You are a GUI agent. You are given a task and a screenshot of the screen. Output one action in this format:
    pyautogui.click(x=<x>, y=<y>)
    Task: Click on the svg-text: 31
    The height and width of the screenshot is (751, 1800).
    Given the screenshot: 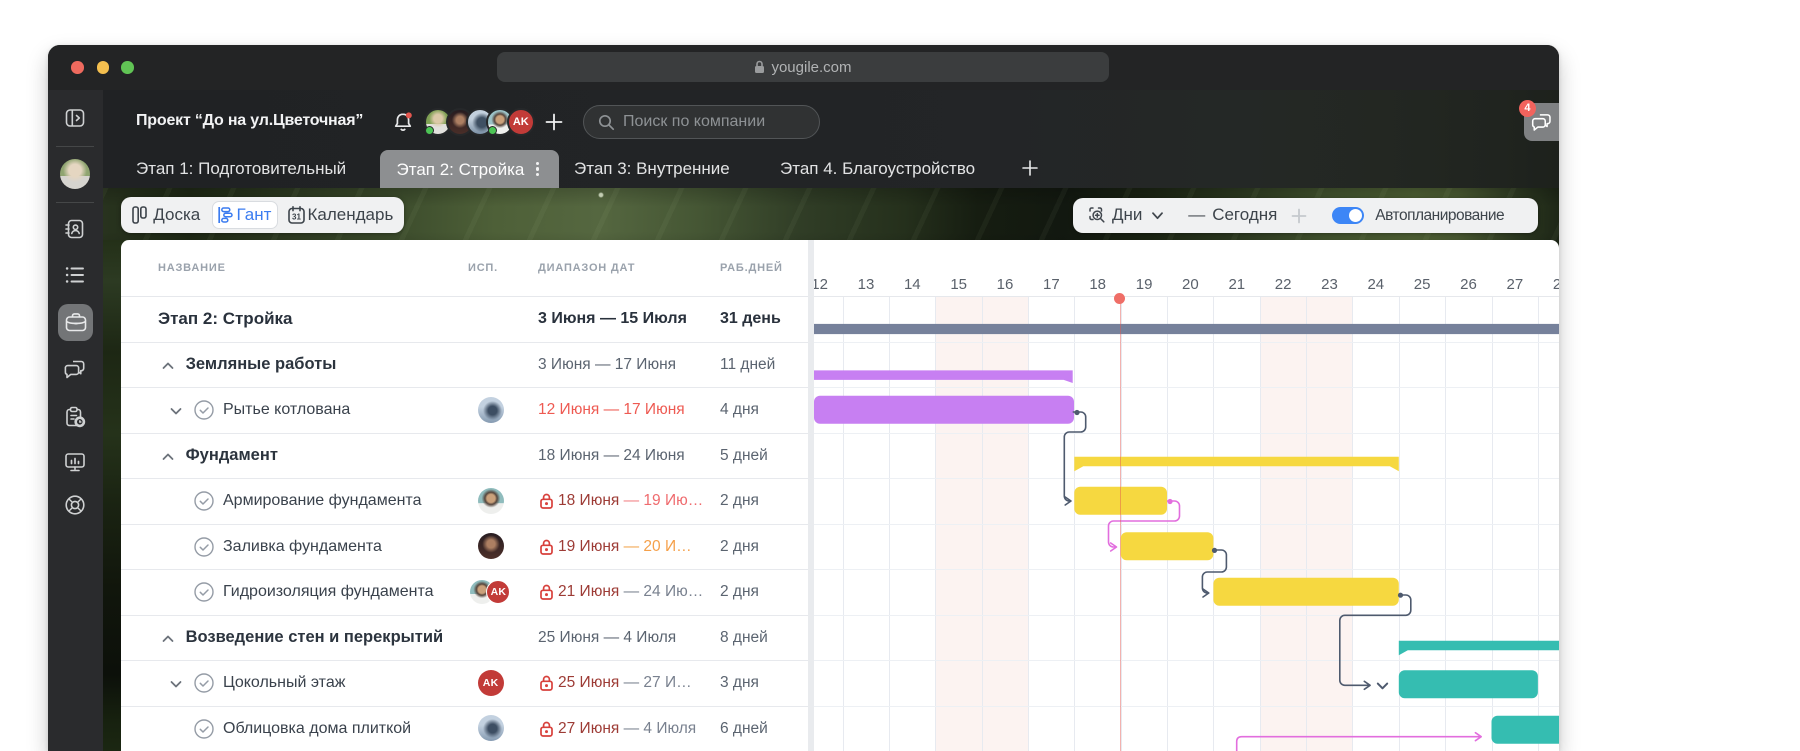 What is the action you would take?
    pyautogui.click(x=296, y=217)
    